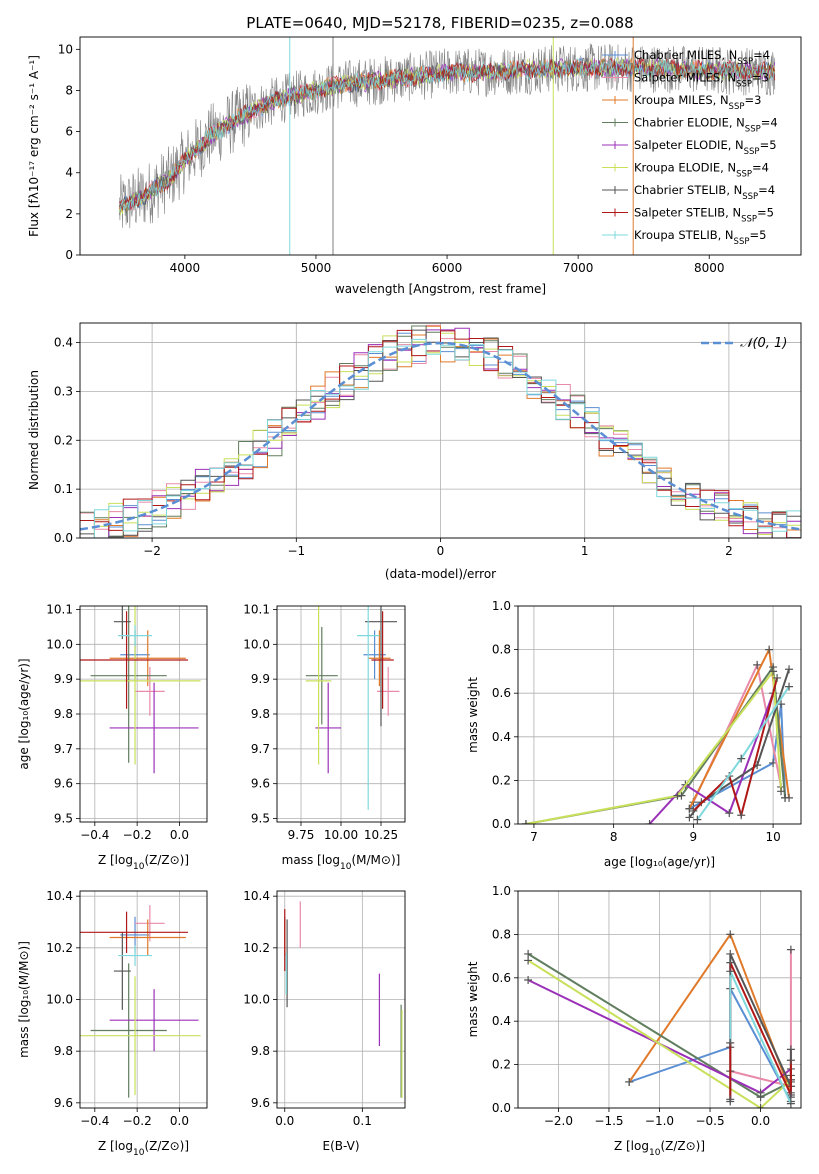 The image size is (819, 1174). I want to click on y-tick-label: 10.1, so click(256, 609).